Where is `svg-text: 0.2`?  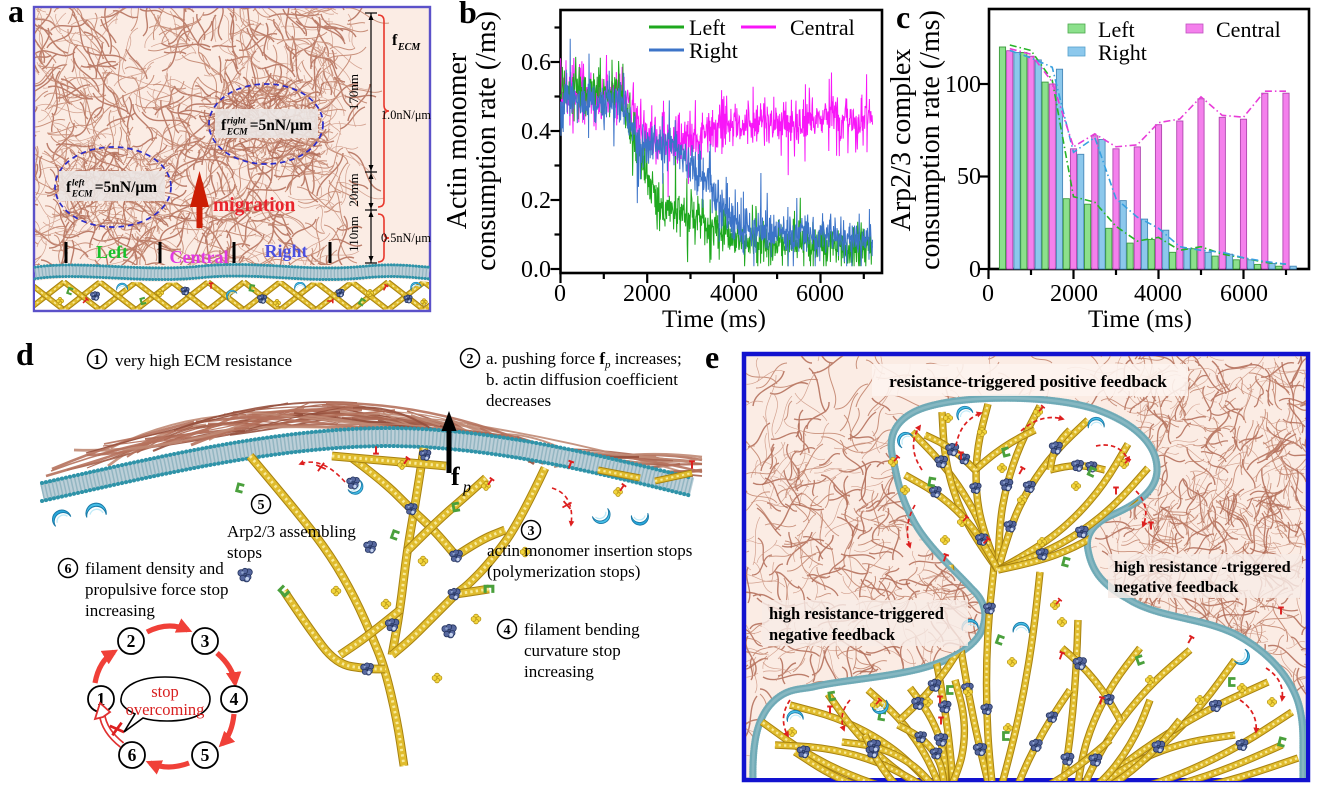
svg-text: 0.2 is located at coordinates (536, 201).